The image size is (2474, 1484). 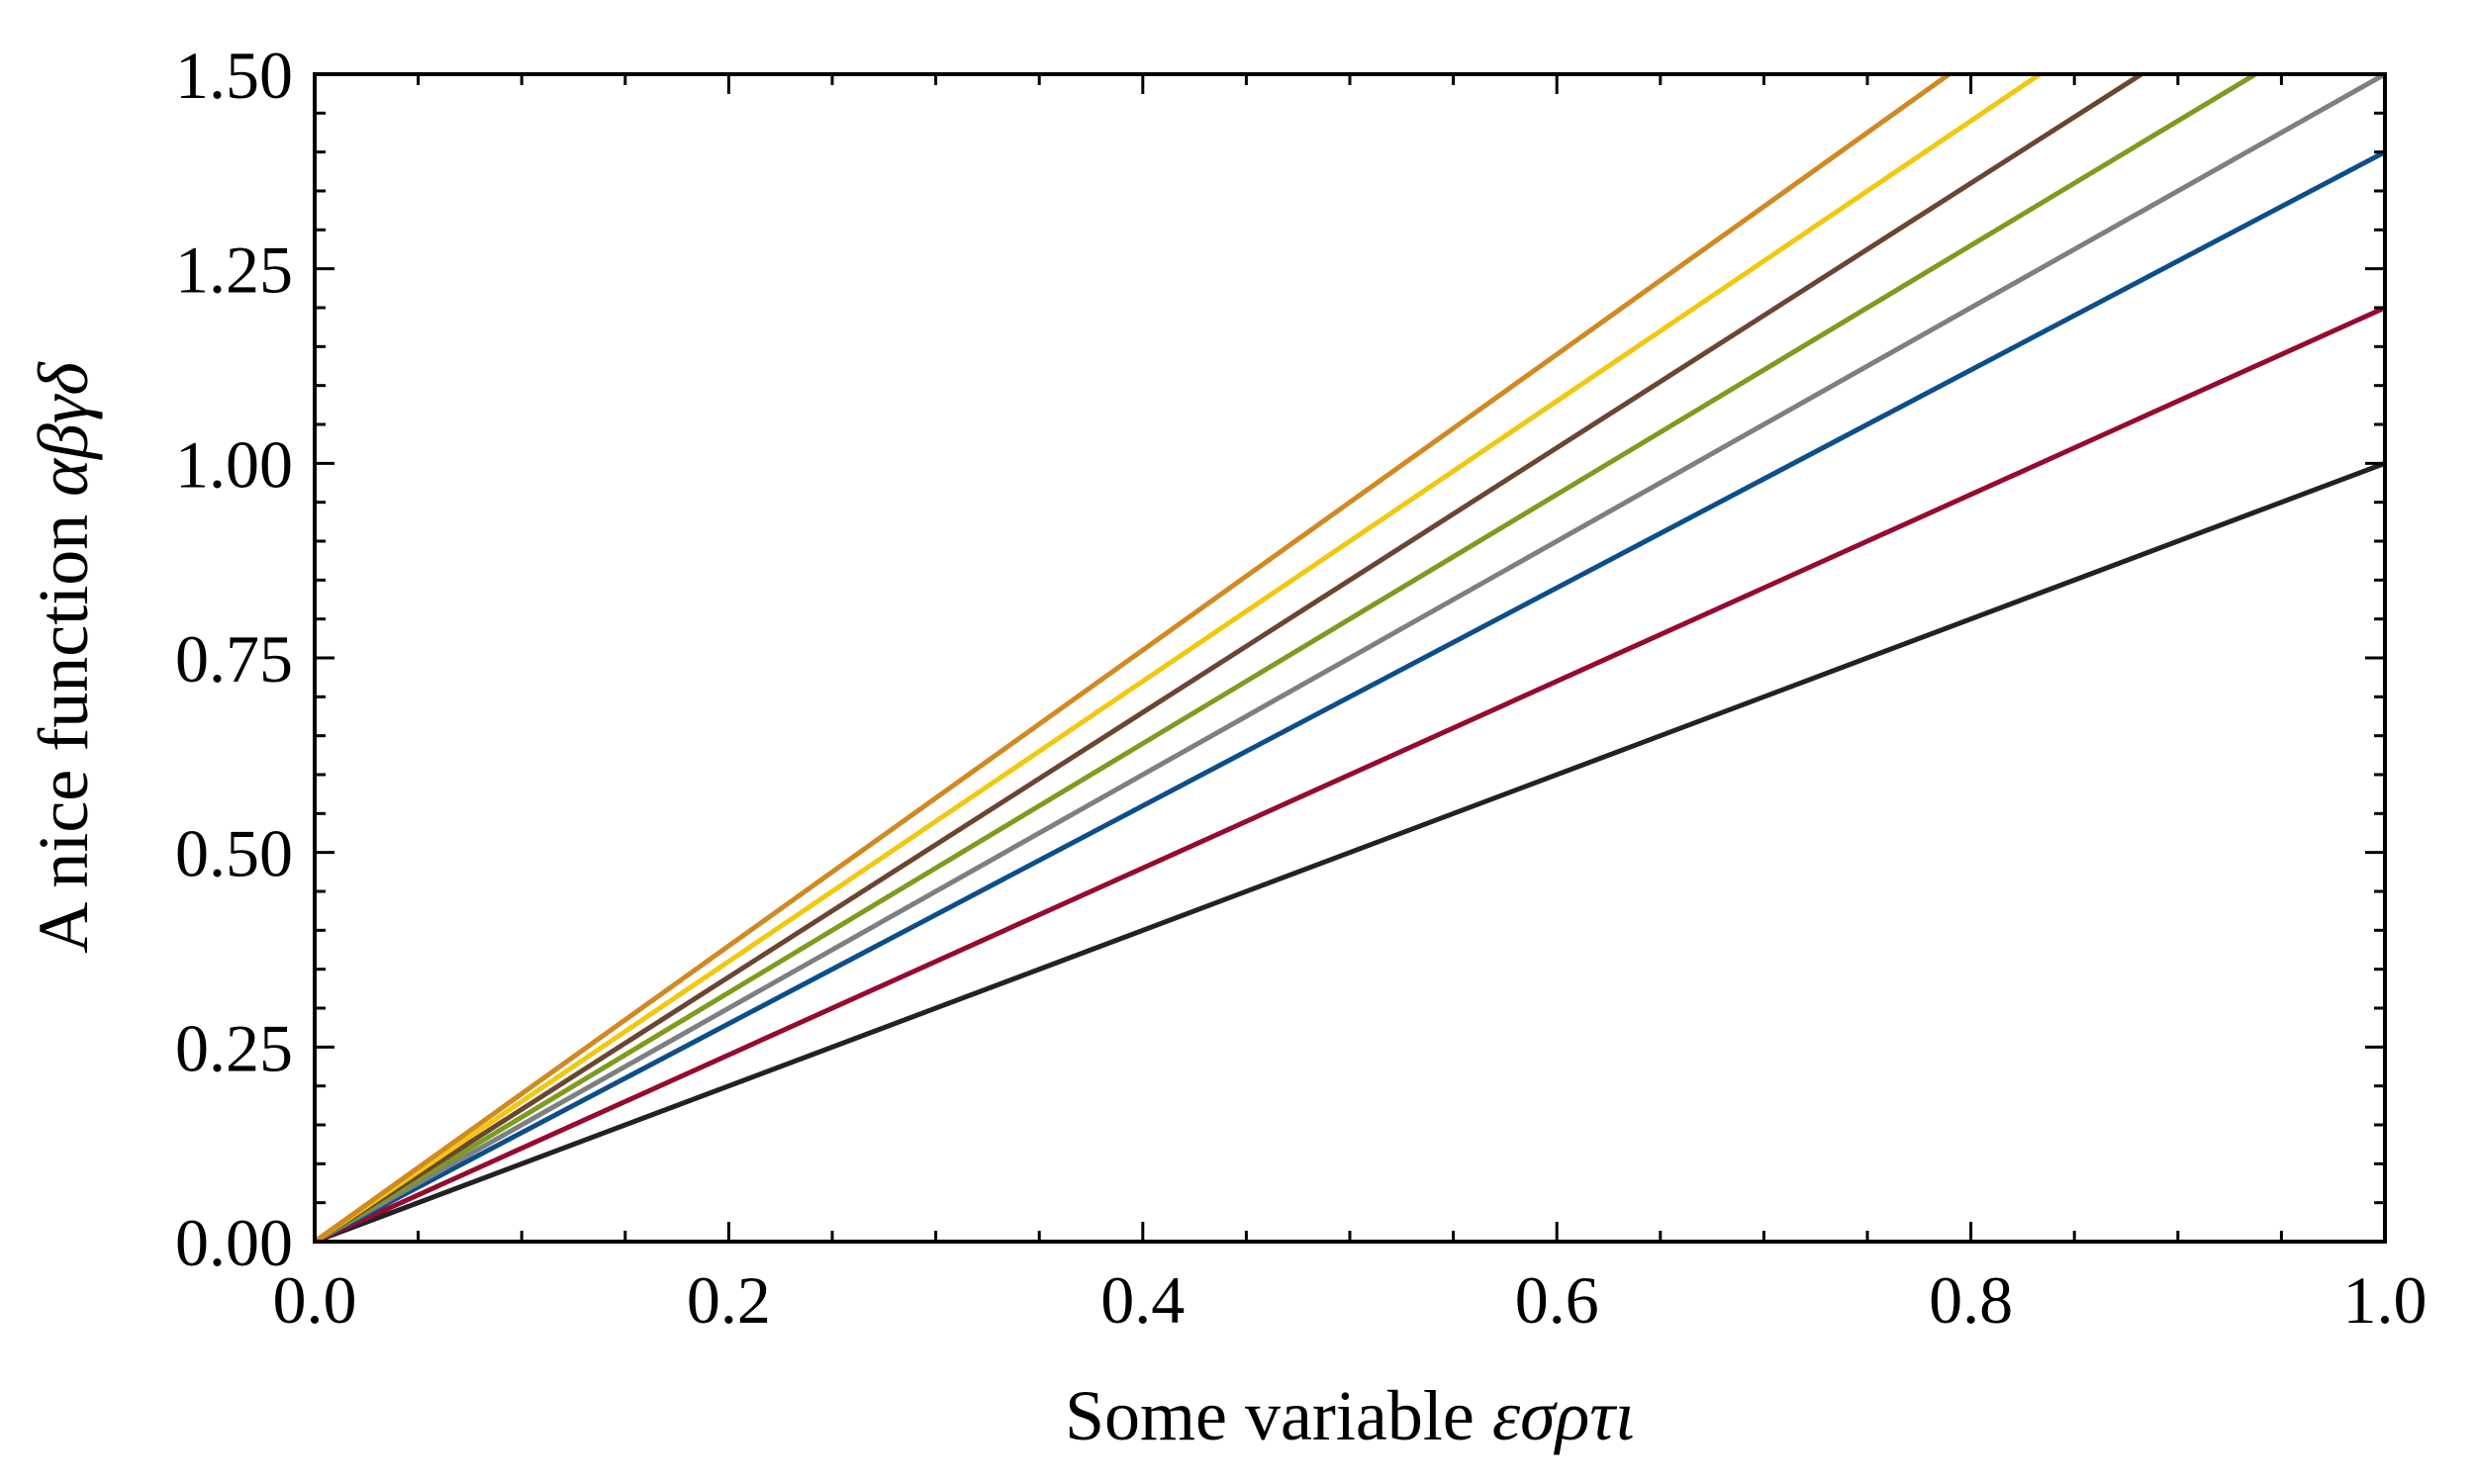 What do you see at coordinates (234, 75) in the screenshot?
I see `y-tick-label: 1.50` at bounding box center [234, 75].